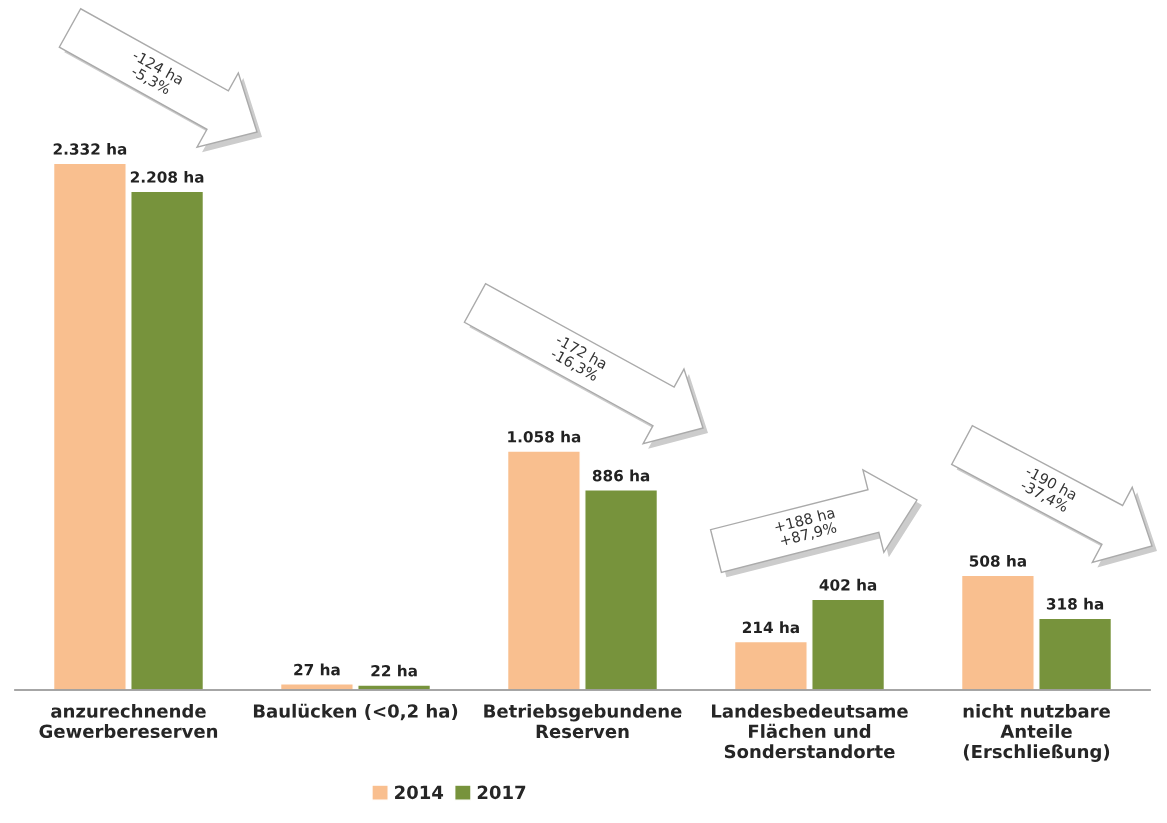 The height and width of the screenshot is (823, 1167). Describe the element at coordinates (1036, 732) in the screenshot. I see `x-tick-label: nicht nutzbare Anteile (Erschließung)` at that location.